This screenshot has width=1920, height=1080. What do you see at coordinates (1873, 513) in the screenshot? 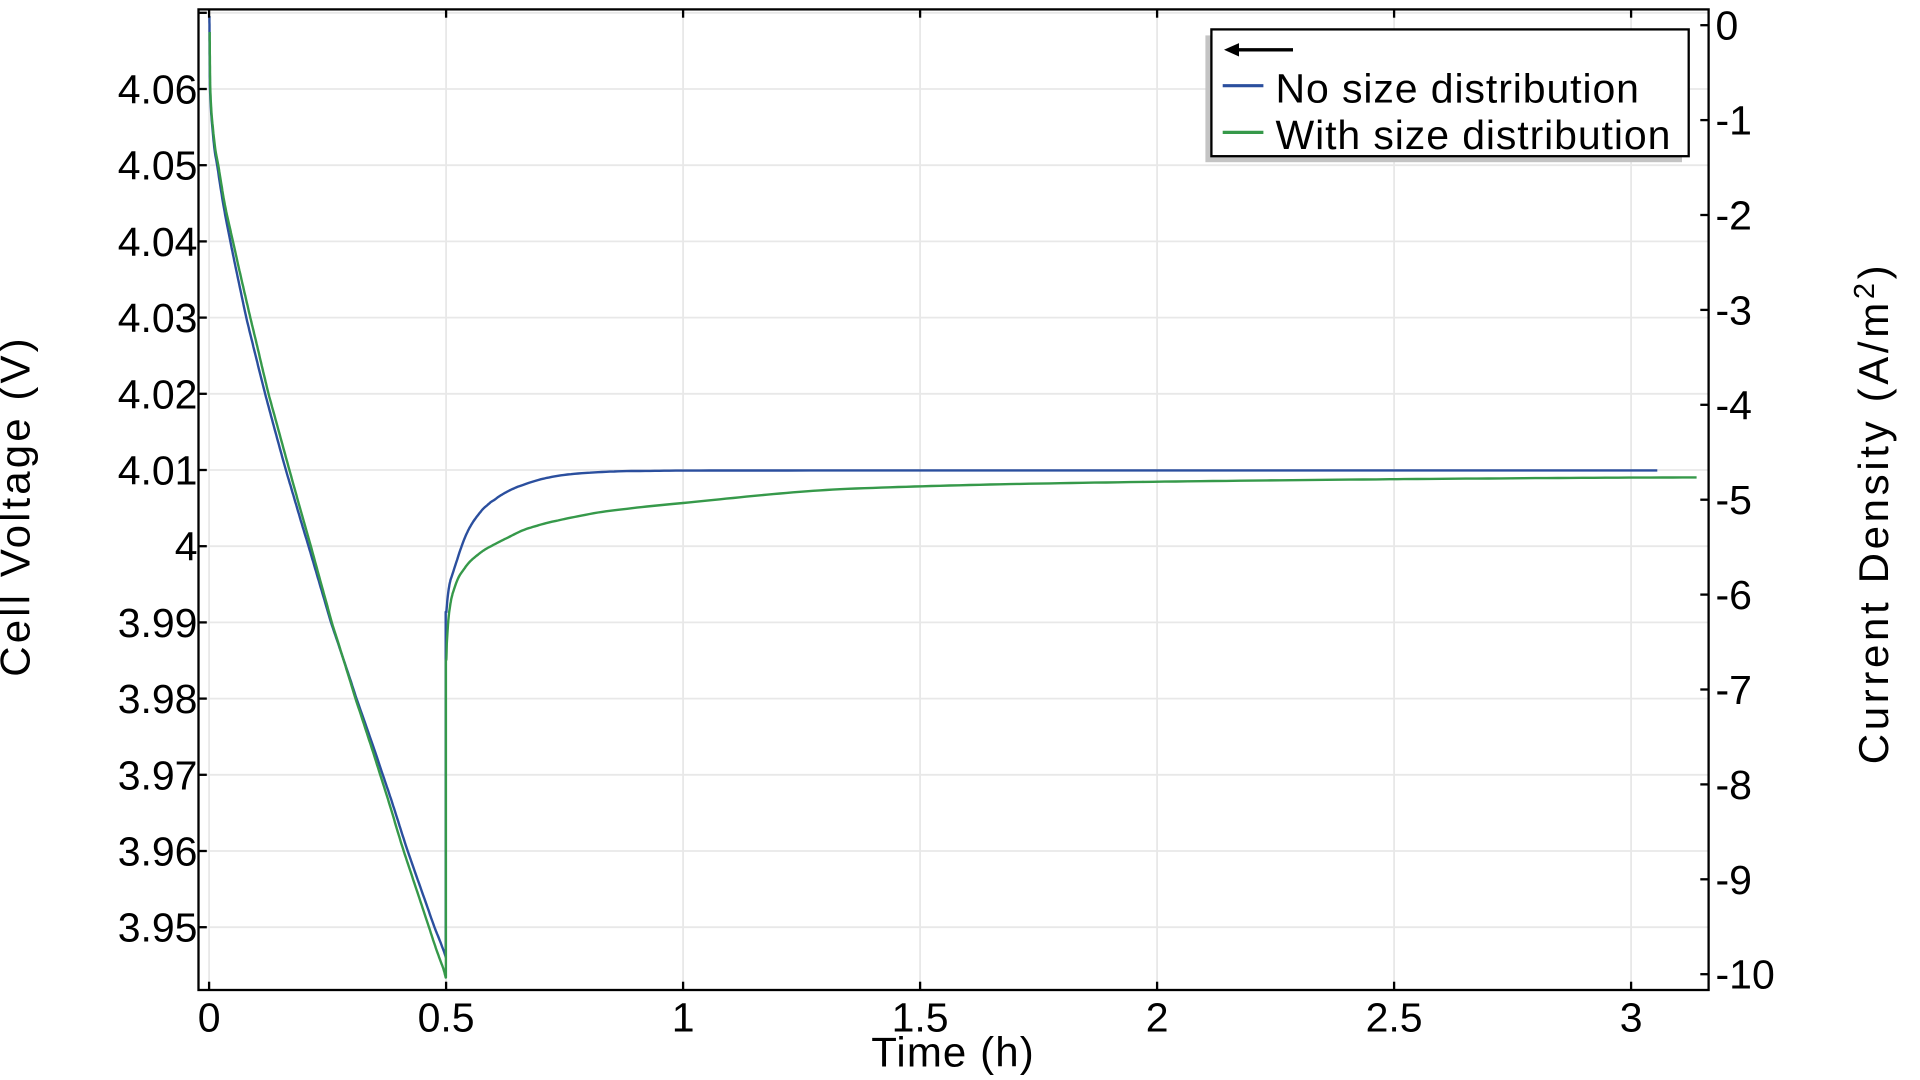
I see `svg-text: Current Density (A/m2)` at bounding box center [1873, 513].